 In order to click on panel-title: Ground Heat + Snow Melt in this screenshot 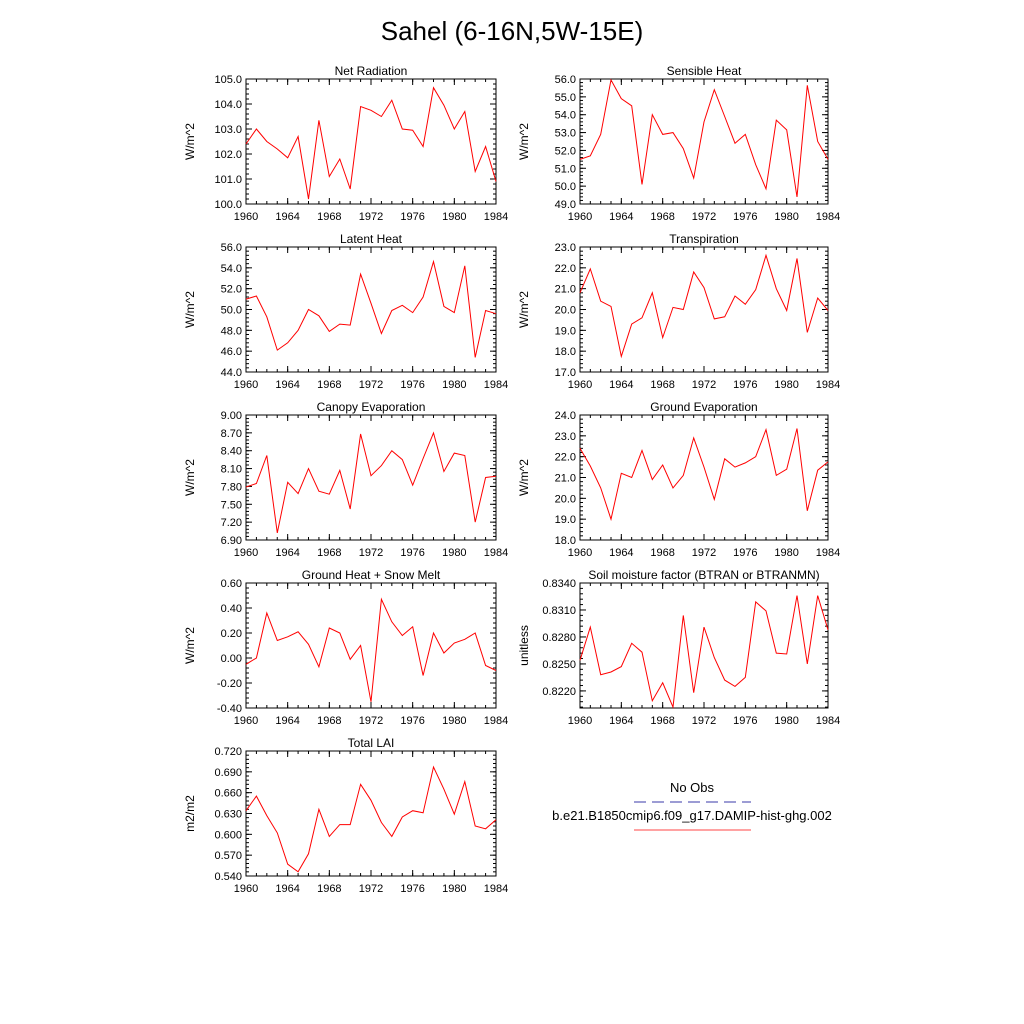, I will do `click(371, 575)`.